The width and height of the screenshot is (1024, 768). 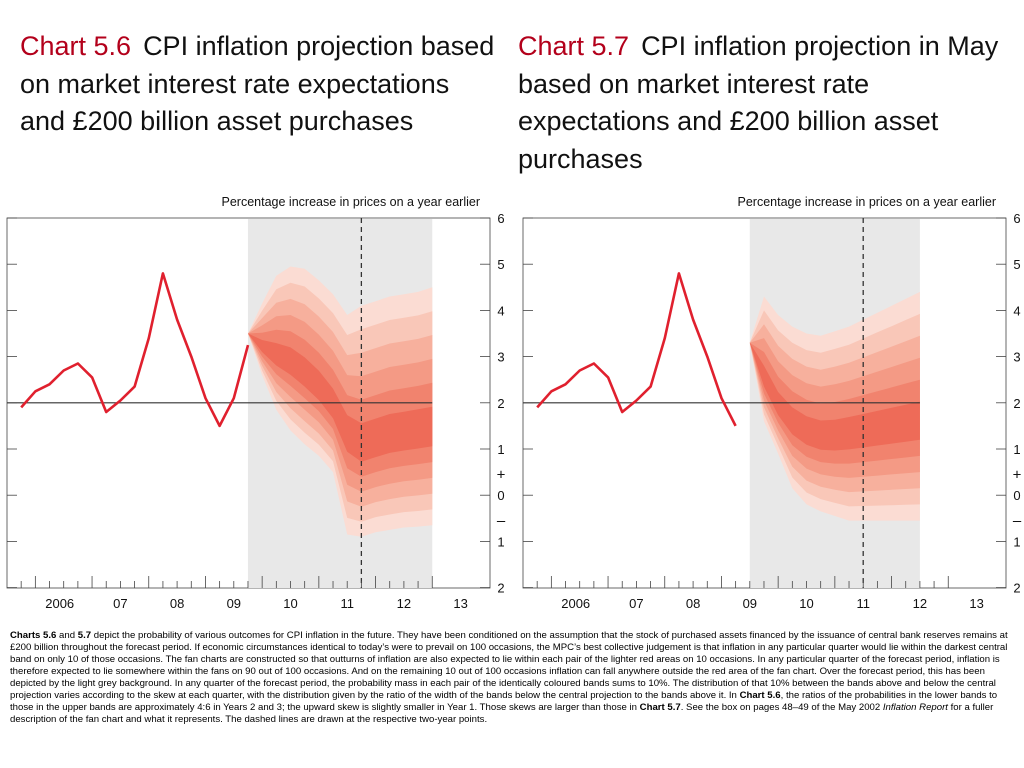 I want to click on footnote-ref-5-7: 5.7, so click(x=84, y=635).